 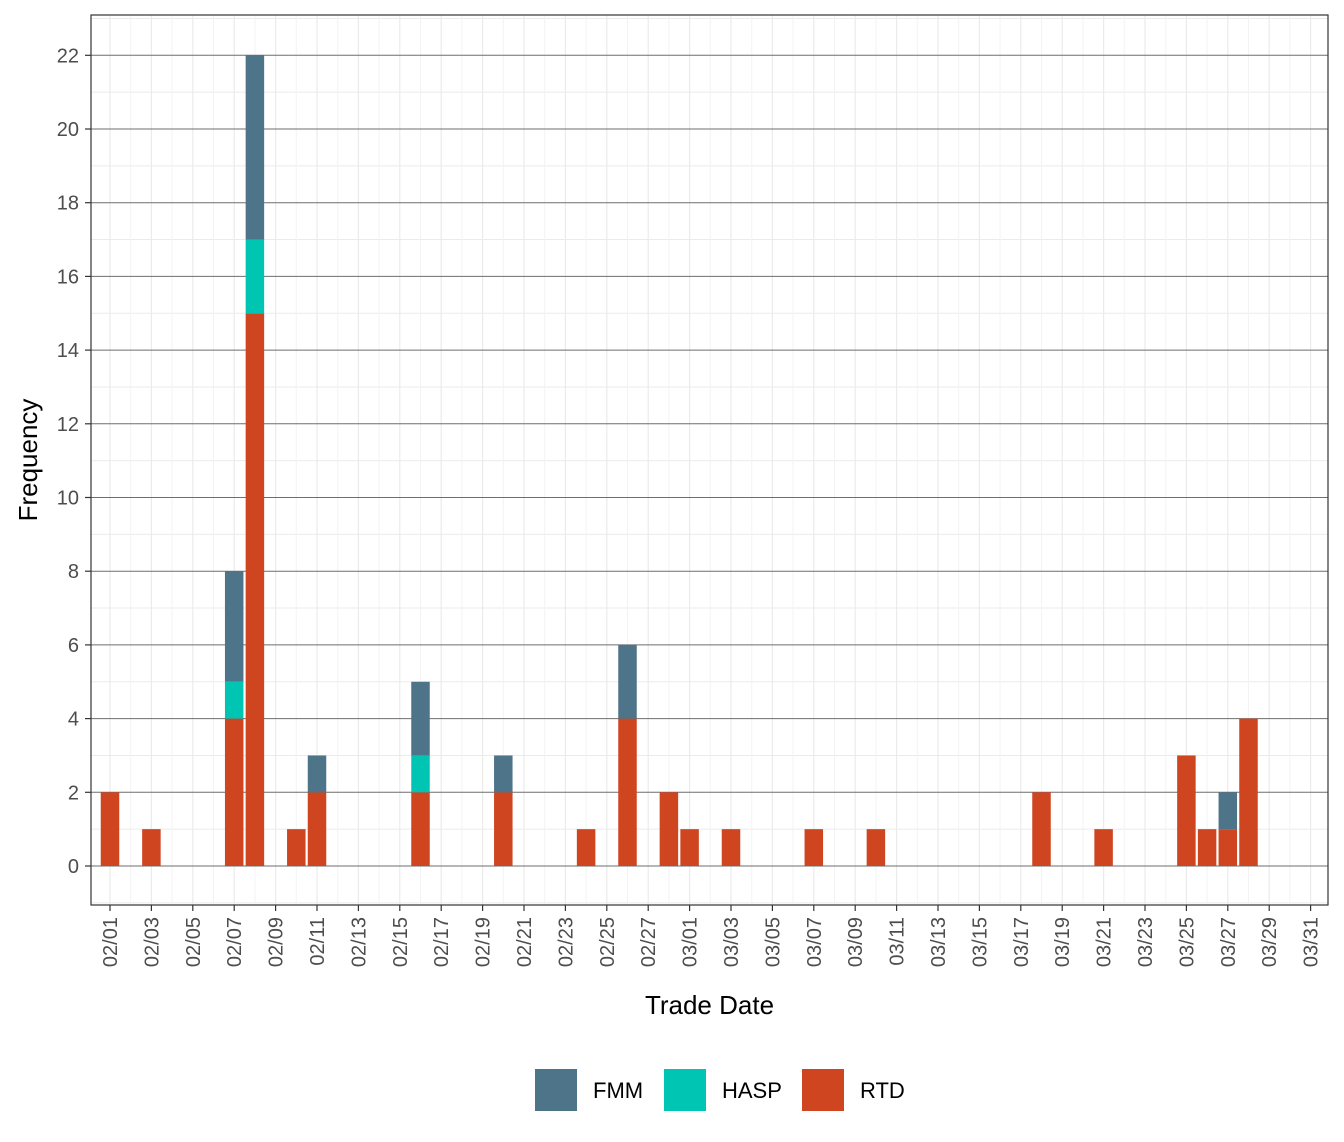 I want to click on y-tick-label: 2, so click(x=73, y=793).